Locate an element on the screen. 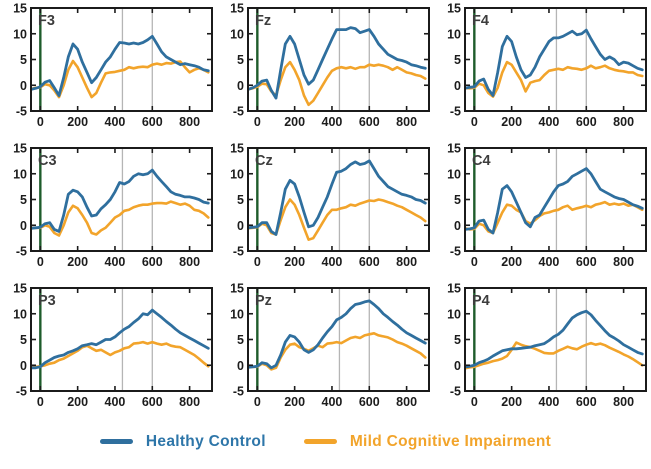  erp-panel-Cz: 0 200 400 600 800 -5 0 5 10 15 Cz is located at coordinates (325, 210).